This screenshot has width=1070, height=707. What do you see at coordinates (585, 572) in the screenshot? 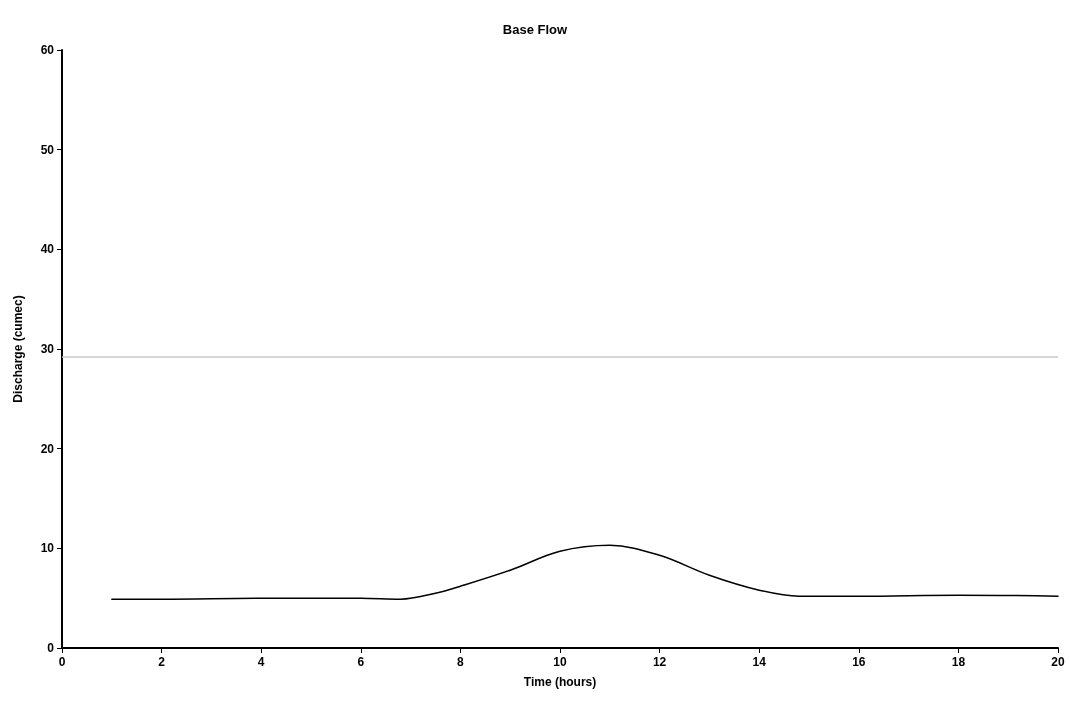
I see `line-series` at bounding box center [585, 572].